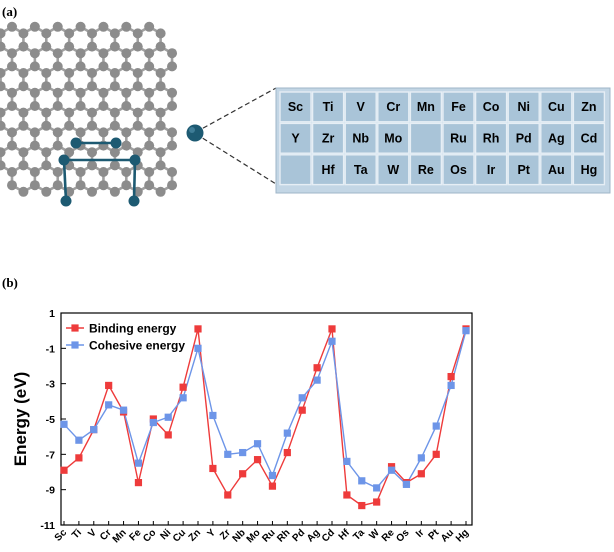 The height and width of the screenshot is (552, 614). What do you see at coordinates (75, 328) in the screenshot?
I see `legend-marker` at bounding box center [75, 328].